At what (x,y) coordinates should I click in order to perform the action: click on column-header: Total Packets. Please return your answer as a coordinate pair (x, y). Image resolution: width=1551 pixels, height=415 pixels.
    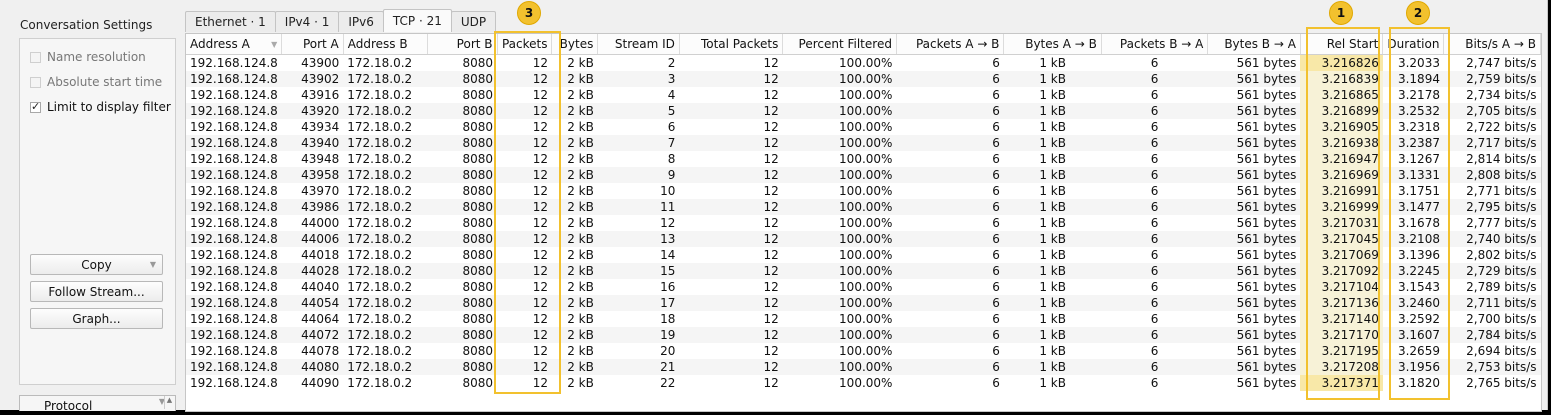
    Looking at the image, I should click on (731, 44).